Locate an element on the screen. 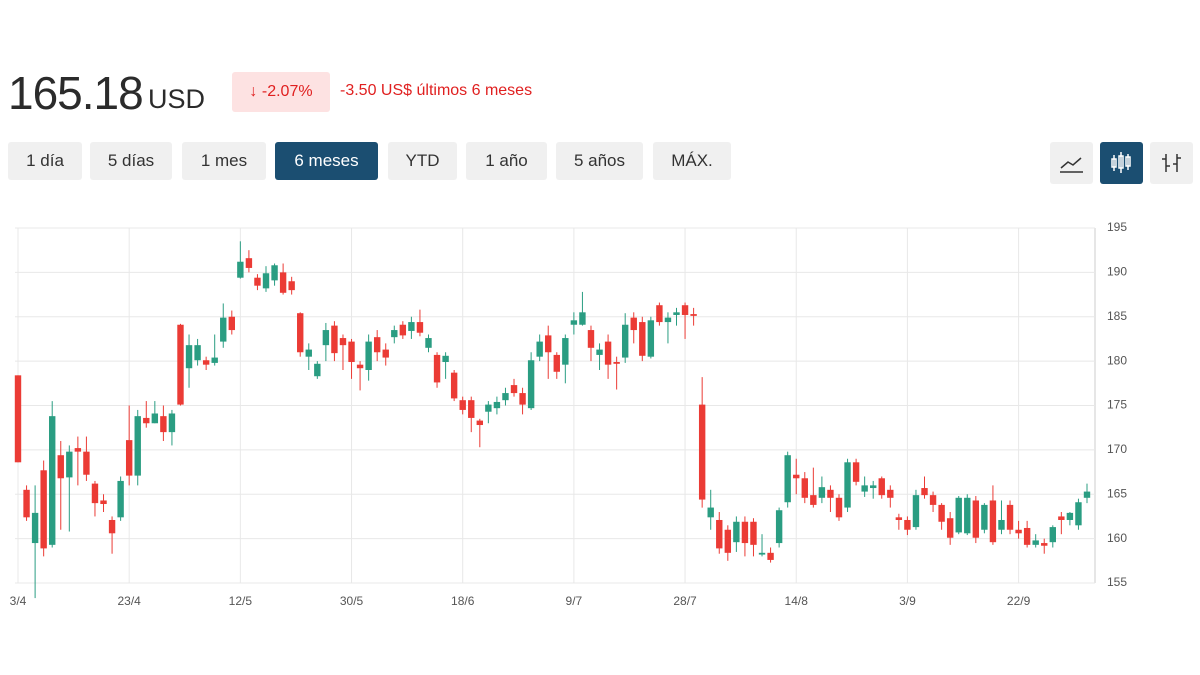 Image resolution: width=1200 pixels, height=675 pixels. x-tick-label: 30/5 is located at coordinates (352, 601).